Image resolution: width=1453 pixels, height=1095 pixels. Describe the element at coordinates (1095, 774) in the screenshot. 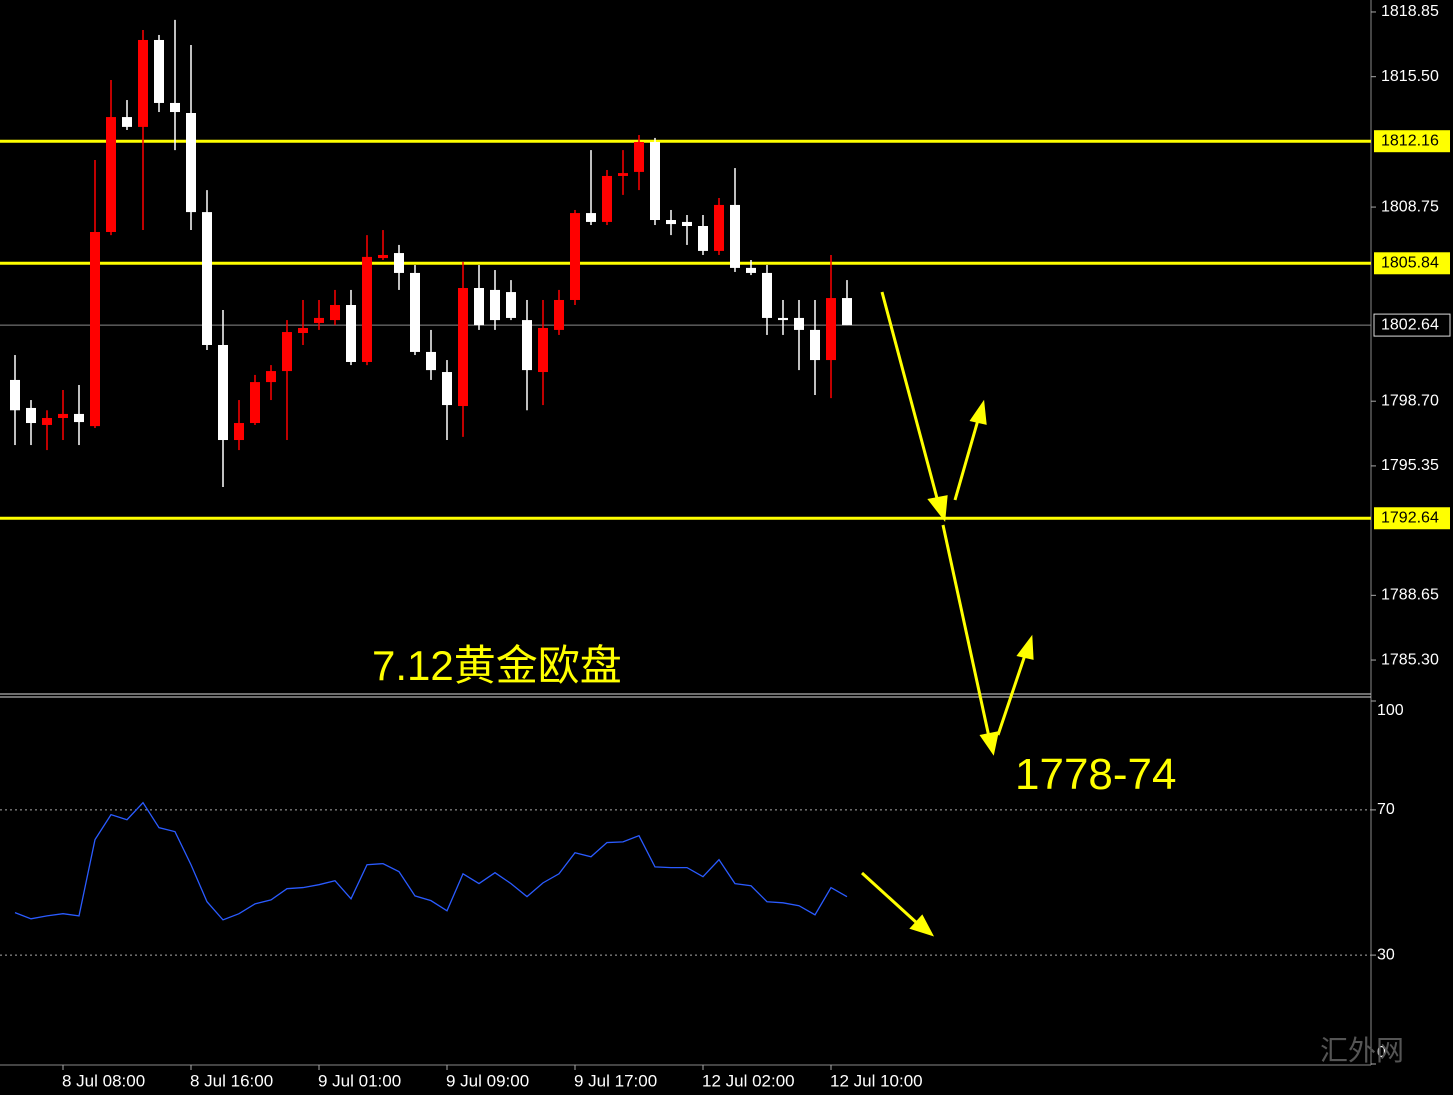

I see `annotation: 1778-74` at that location.